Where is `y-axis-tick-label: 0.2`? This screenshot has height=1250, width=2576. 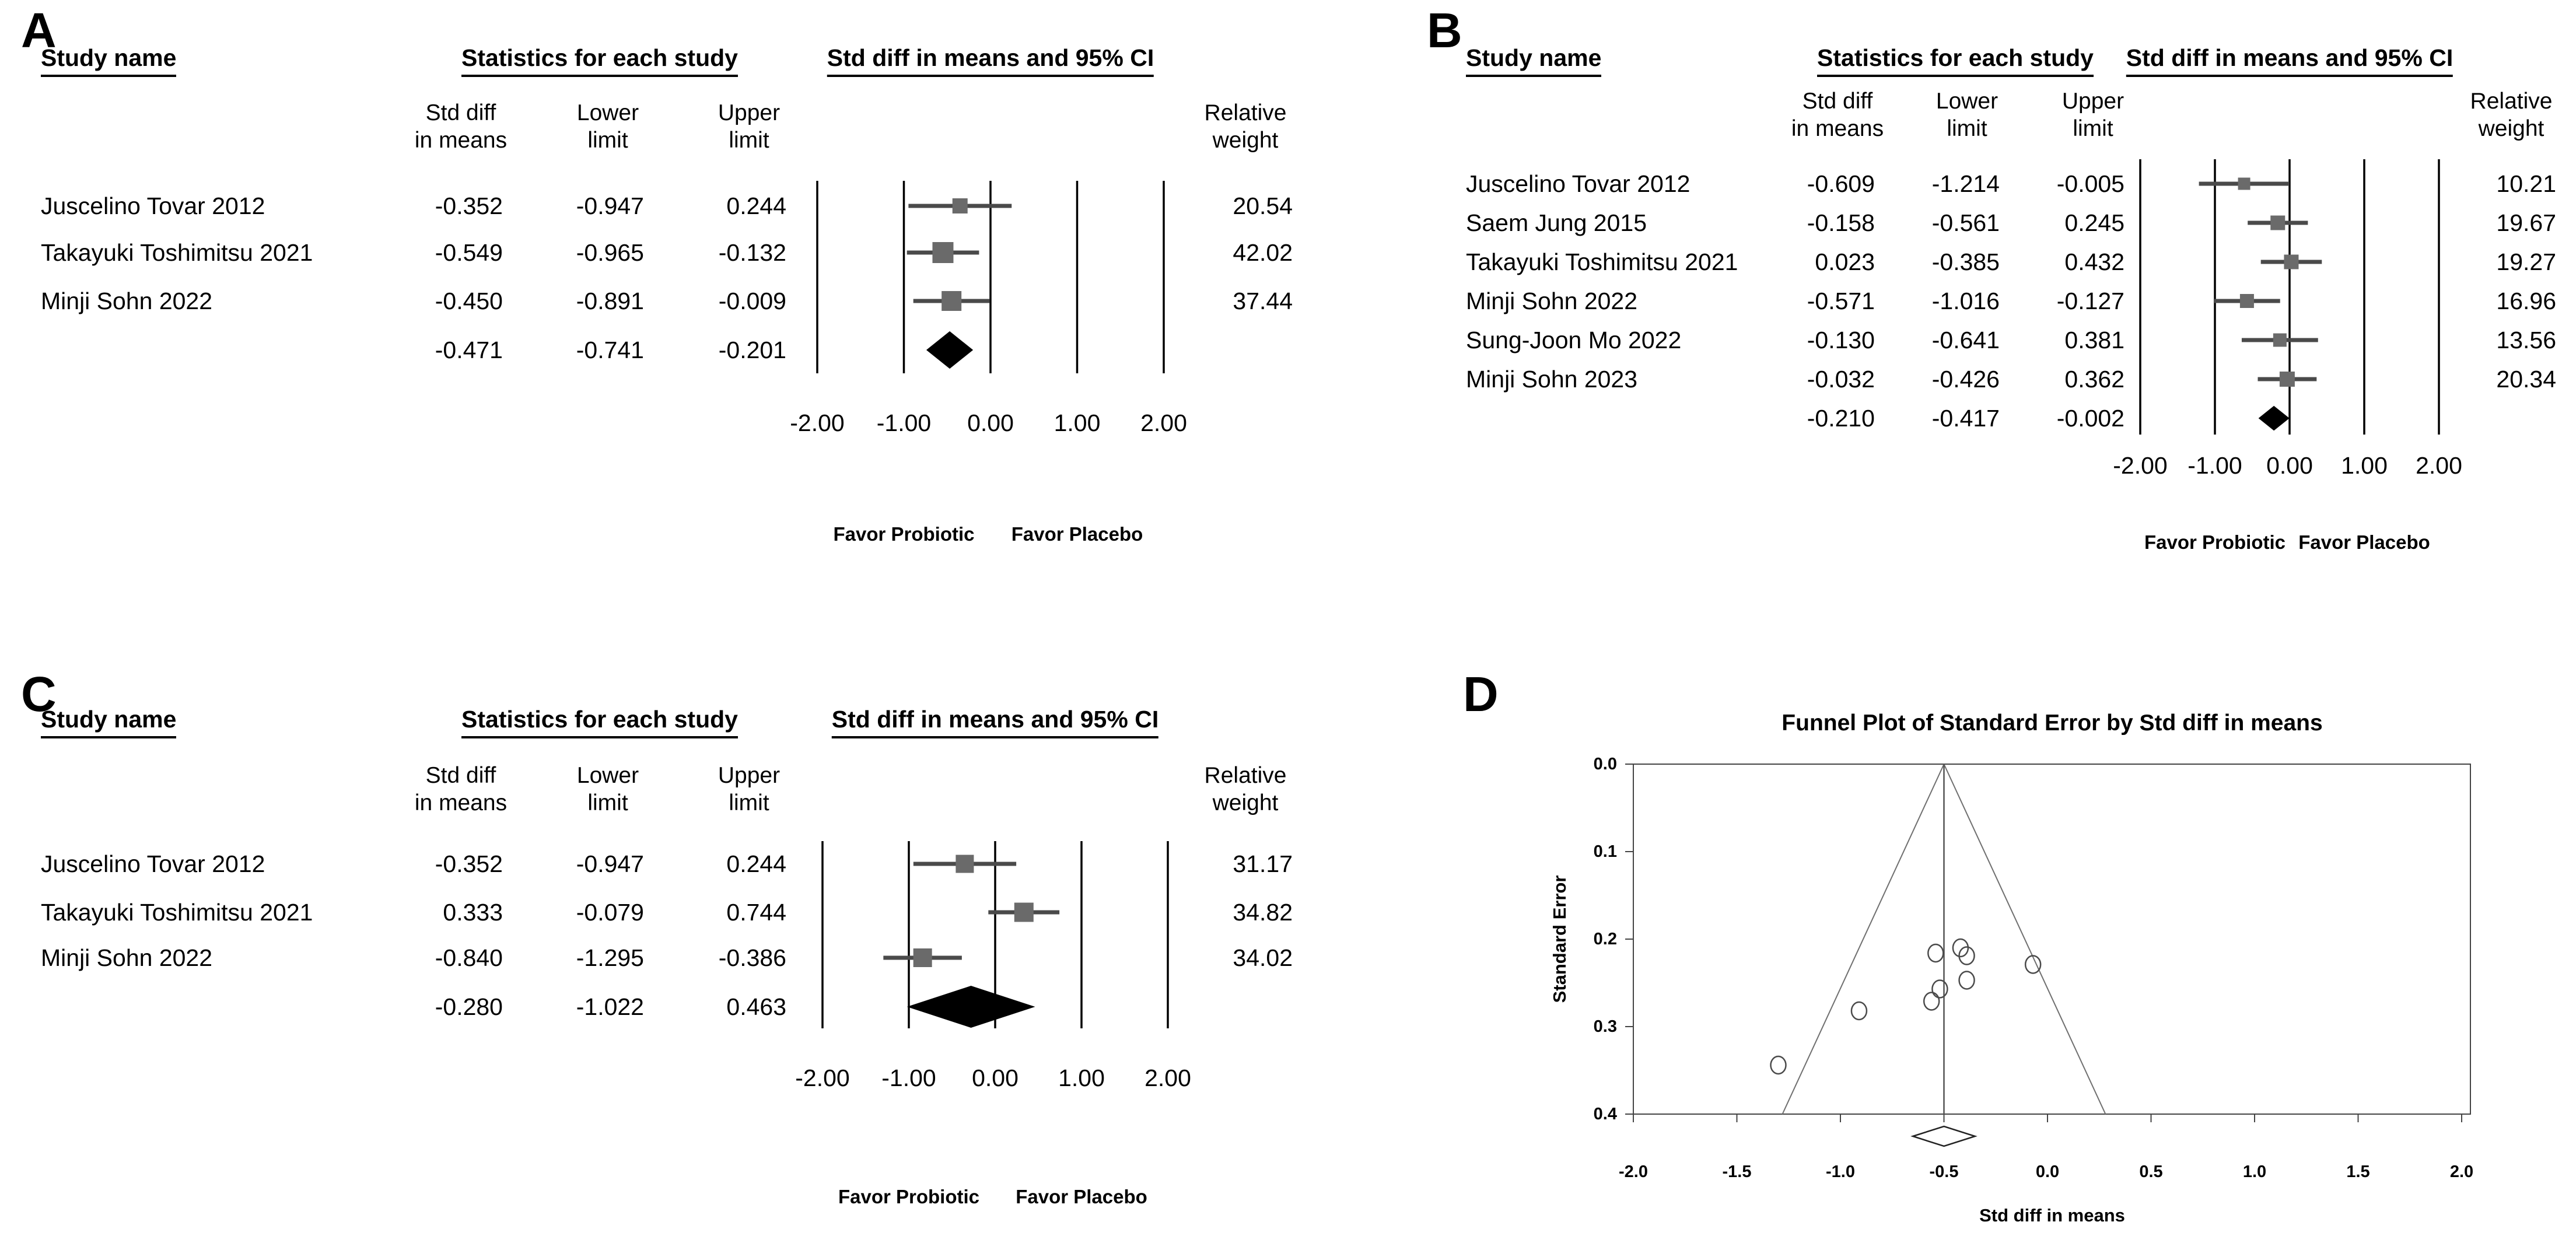
y-axis-tick-label: 0.2 is located at coordinates (1605, 939).